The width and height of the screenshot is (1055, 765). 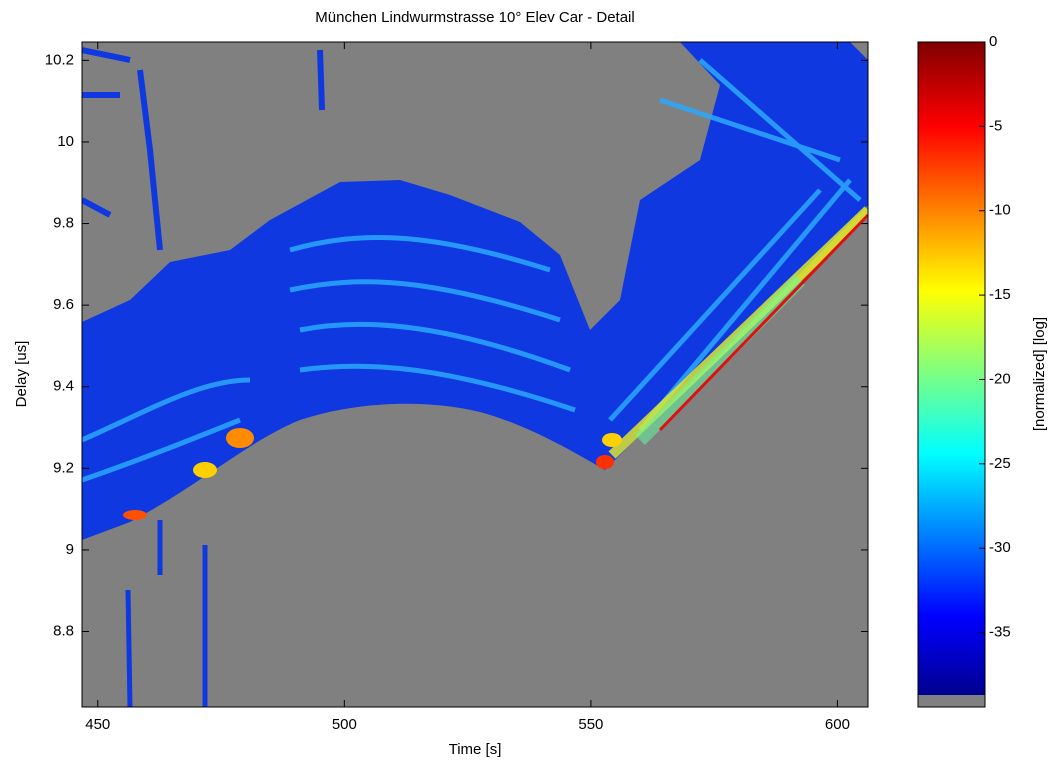 What do you see at coordinates (993, 41) in the screenshot?
I see `colorbar-tick-label: 0` at bounding box center [993, 41].